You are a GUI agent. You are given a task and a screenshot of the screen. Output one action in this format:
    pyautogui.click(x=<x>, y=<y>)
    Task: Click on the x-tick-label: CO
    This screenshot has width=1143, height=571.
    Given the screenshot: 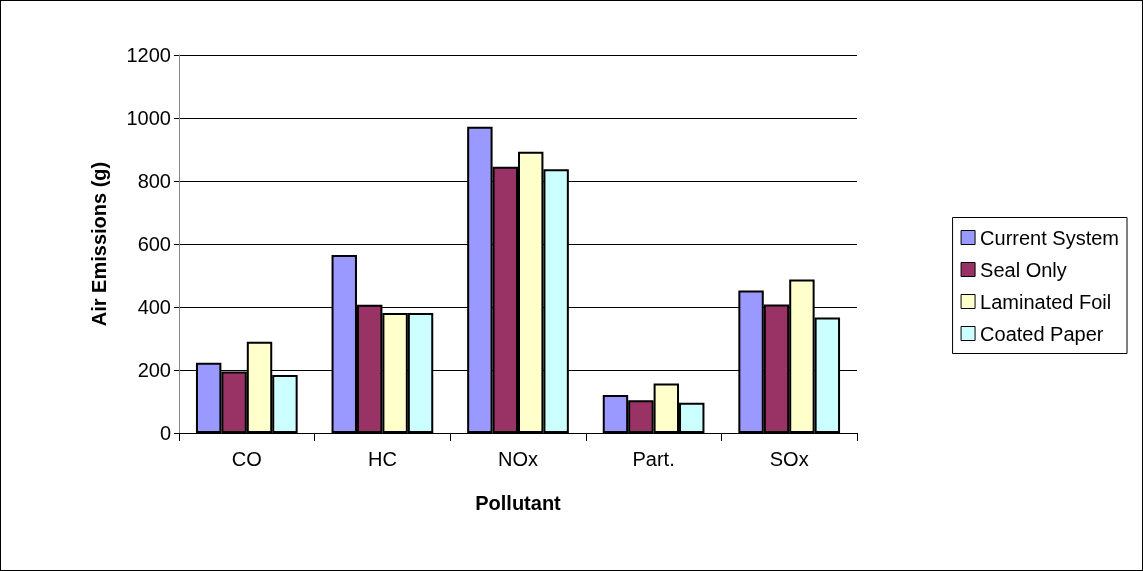 What is the action you would take?
    pyautogui.click(x=246, y=459)
    